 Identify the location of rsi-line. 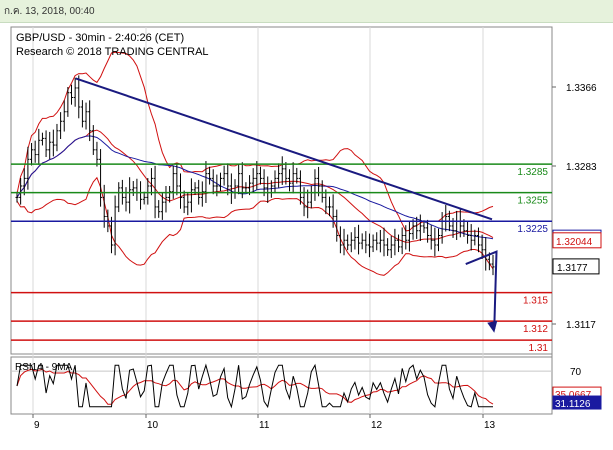
(254, 386).